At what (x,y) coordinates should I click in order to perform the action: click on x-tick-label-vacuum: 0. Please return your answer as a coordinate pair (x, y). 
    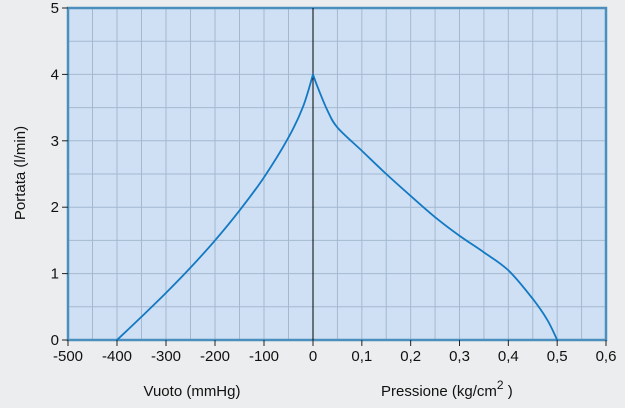
    Looking at the image, I should click on (313, 356).